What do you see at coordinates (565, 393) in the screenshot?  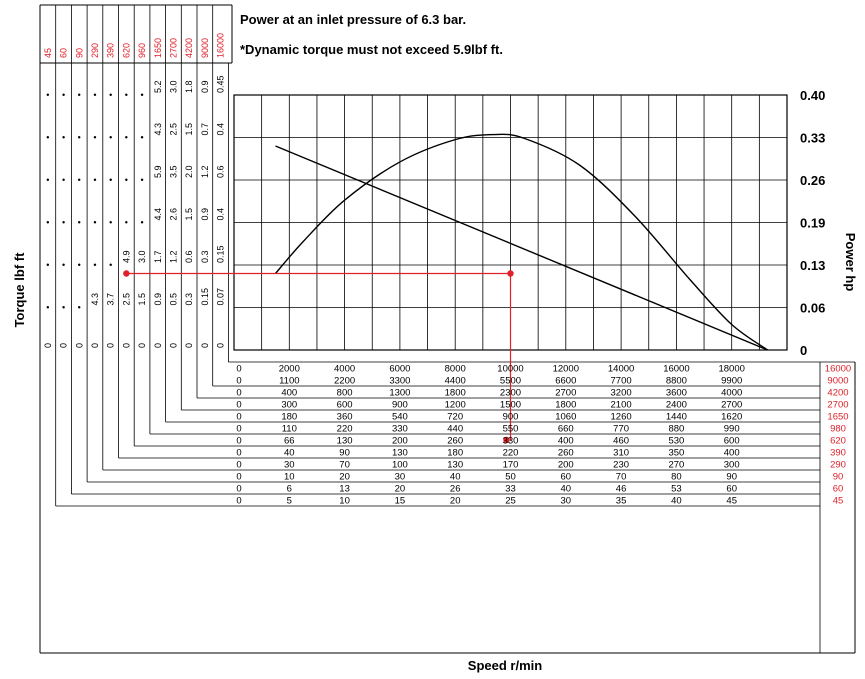 I see `speed-value: 2700` at bounding box center [565, 393].